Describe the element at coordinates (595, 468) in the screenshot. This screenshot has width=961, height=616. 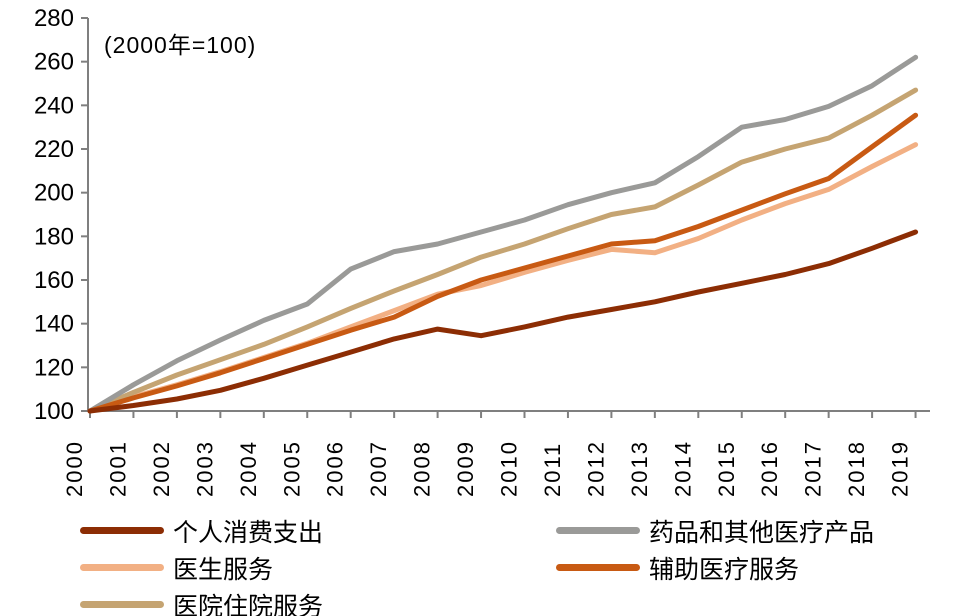
I see `x-axis-label: 2012` at that location.